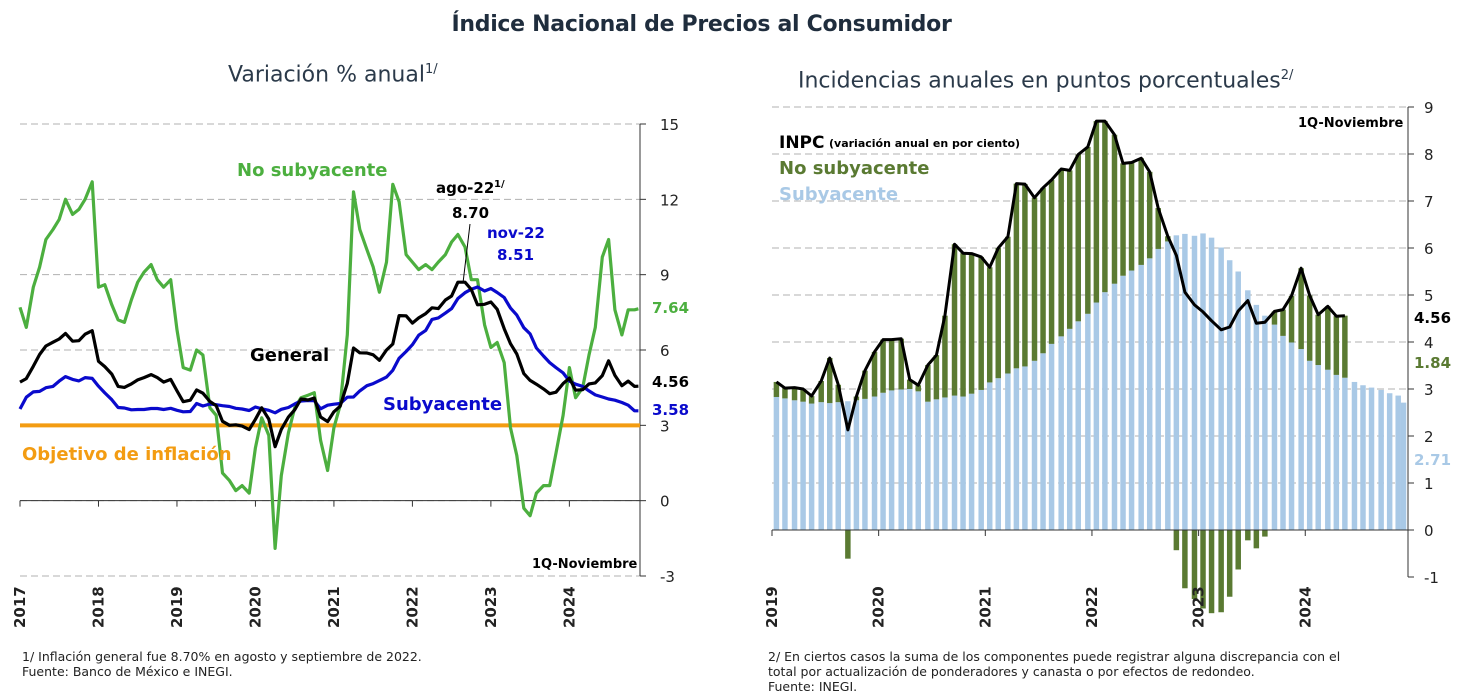 Image resolution: width=1463 pixels, height=694 pixels. Describe the element at coordinates (98, 607) in the screenshot. I see `x-tick-label: 2018` at that location.